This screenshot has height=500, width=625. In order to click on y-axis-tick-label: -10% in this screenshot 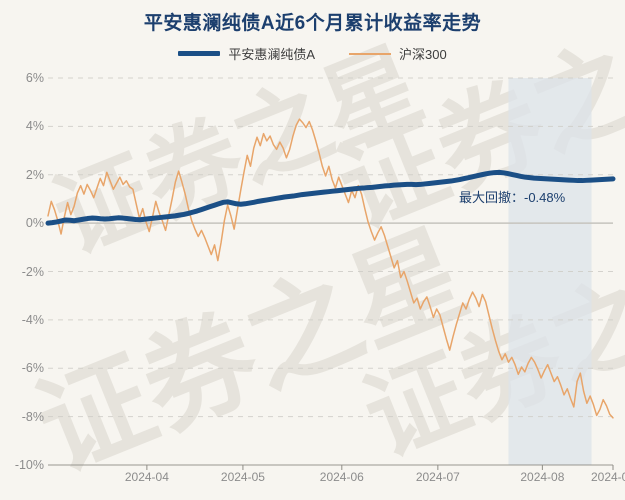, I will do `click(29, 465)`.